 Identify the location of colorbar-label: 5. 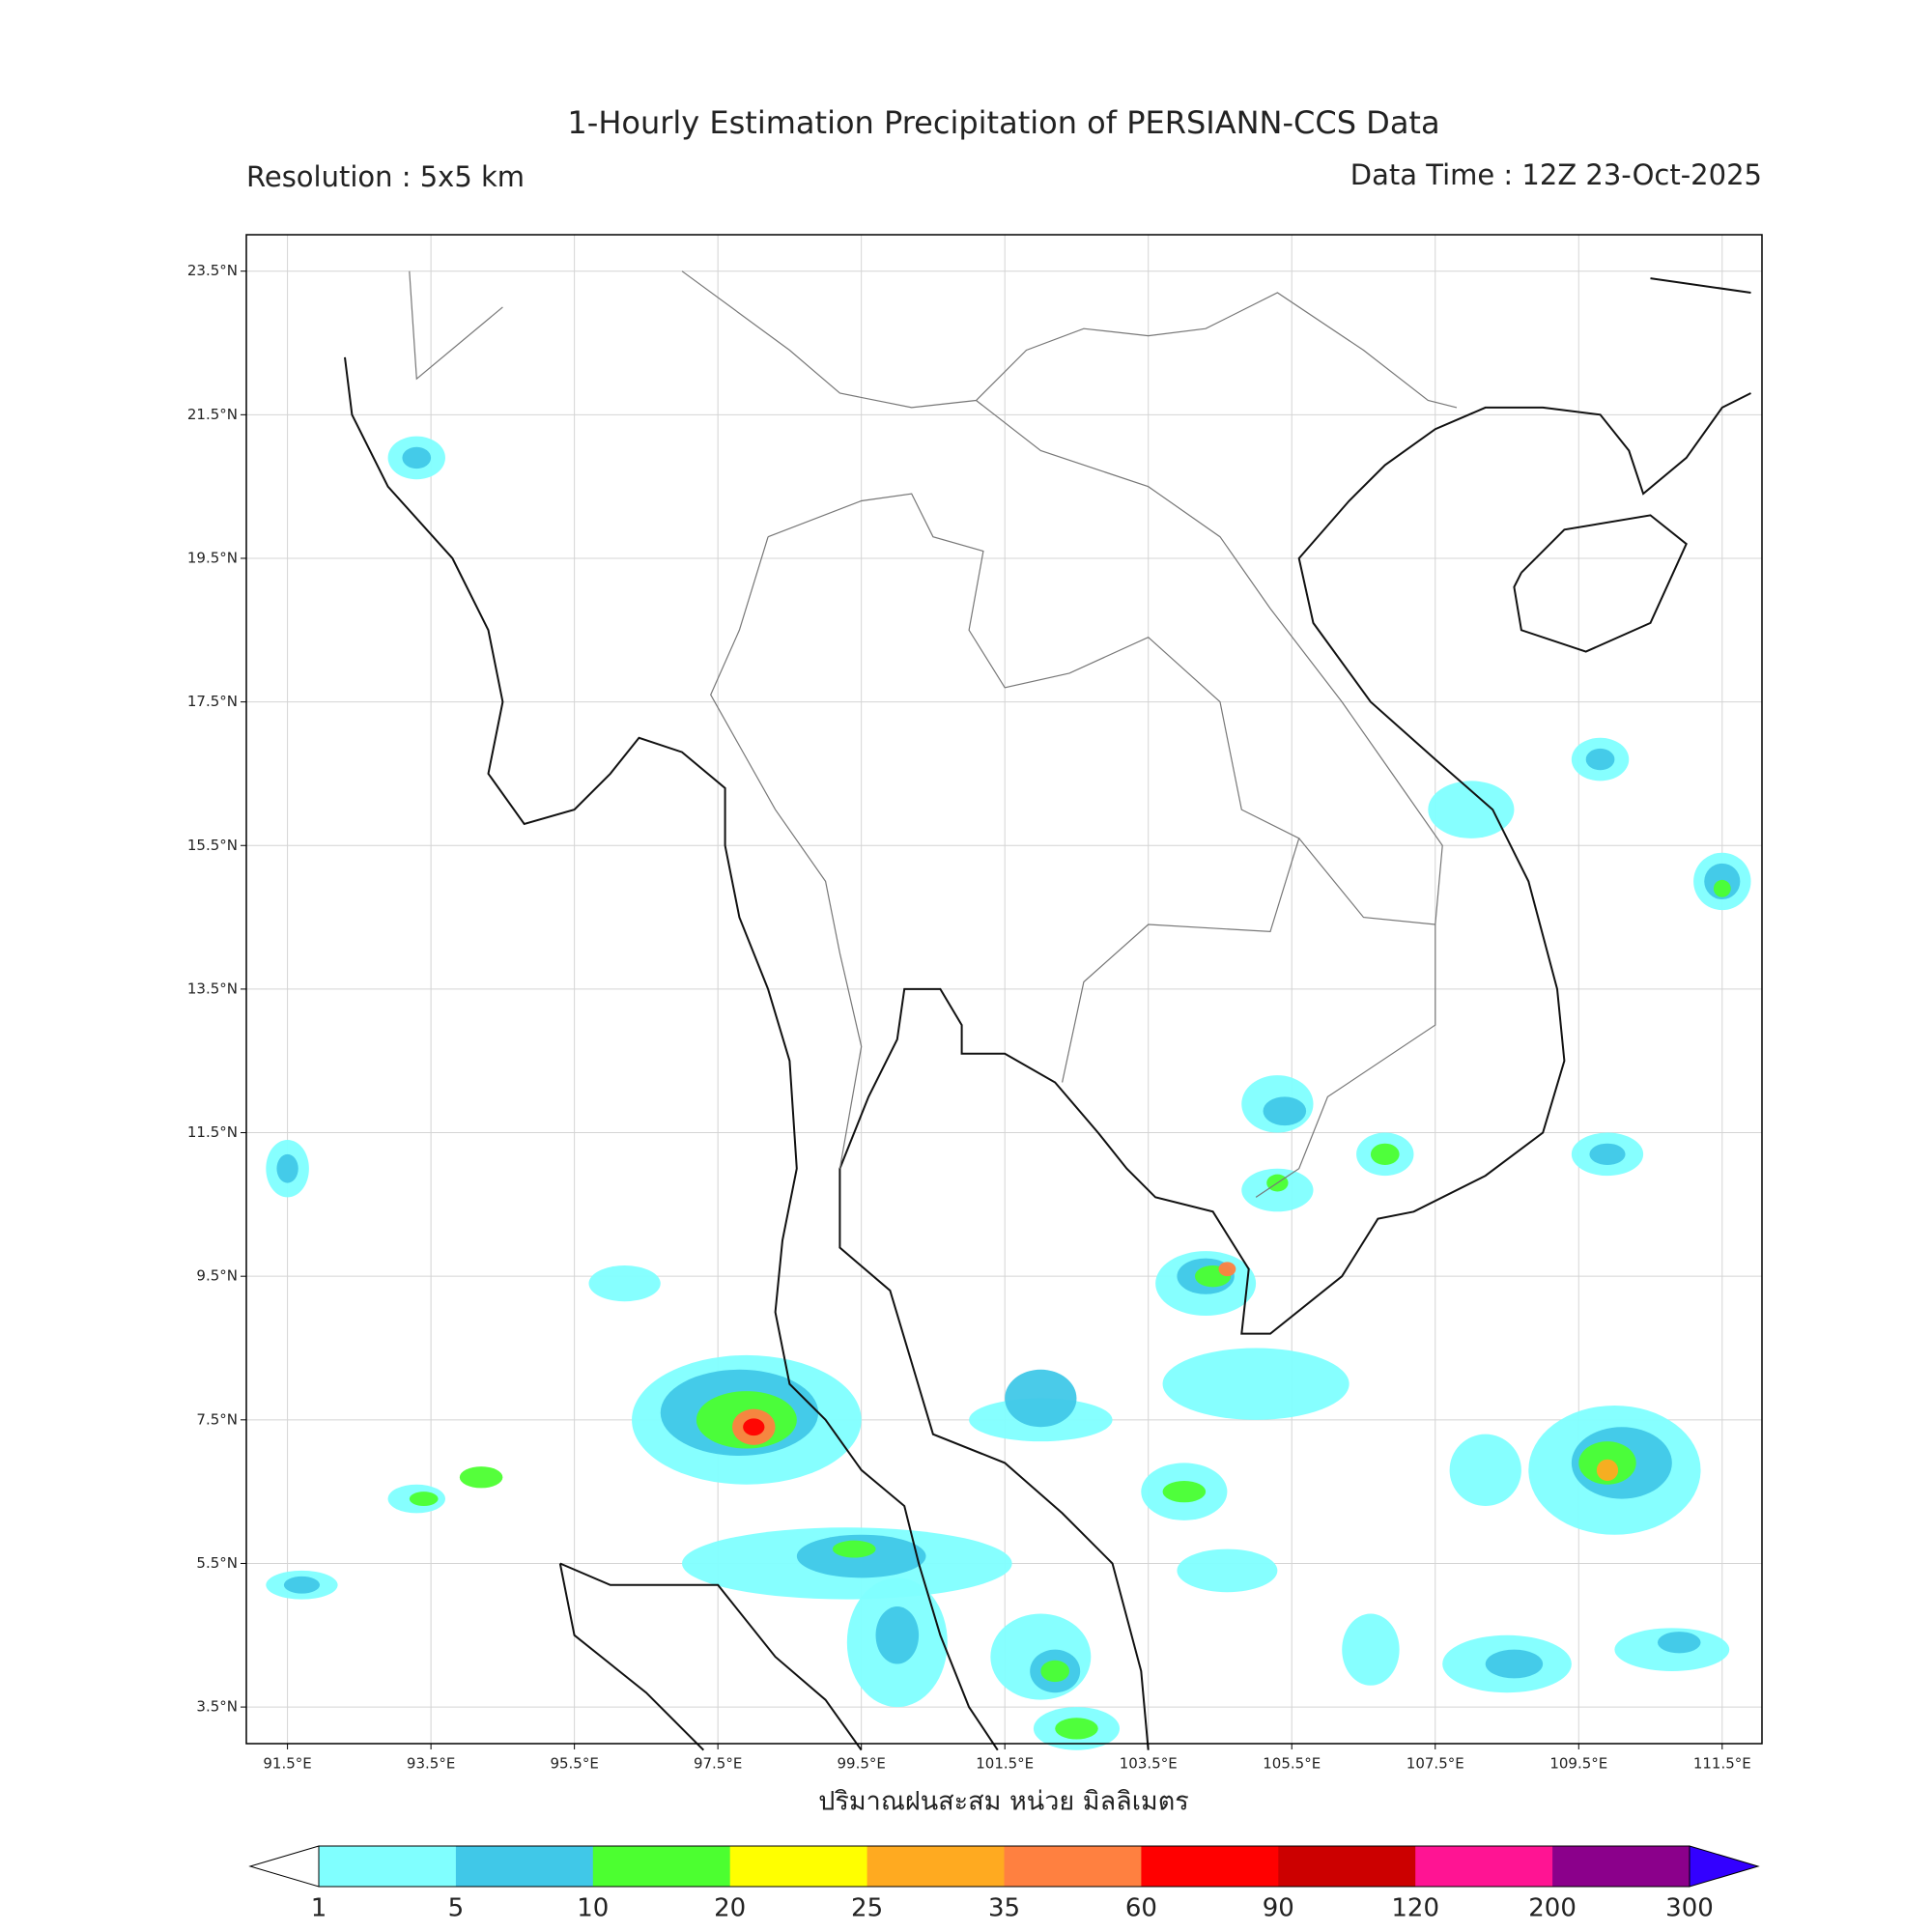
(456, 1908).